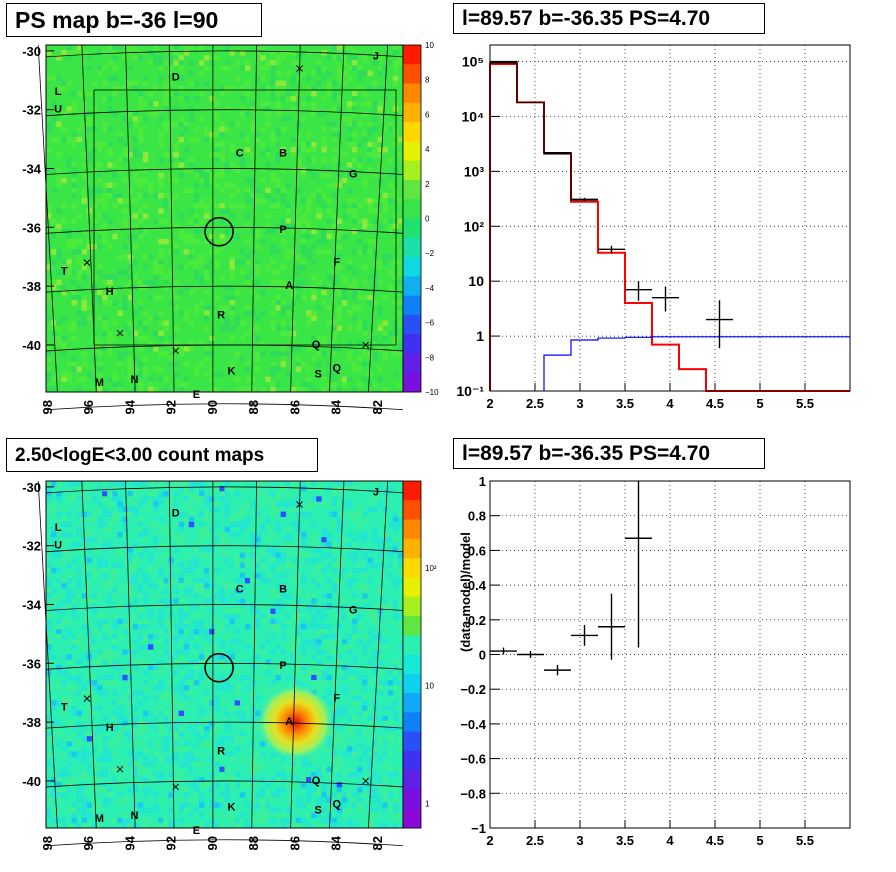 This screenshot has width=896, height=872. Describe the element at coordinates (427, 219) in the screenshot. I see `colorbar-tick-label: 0` at that location.